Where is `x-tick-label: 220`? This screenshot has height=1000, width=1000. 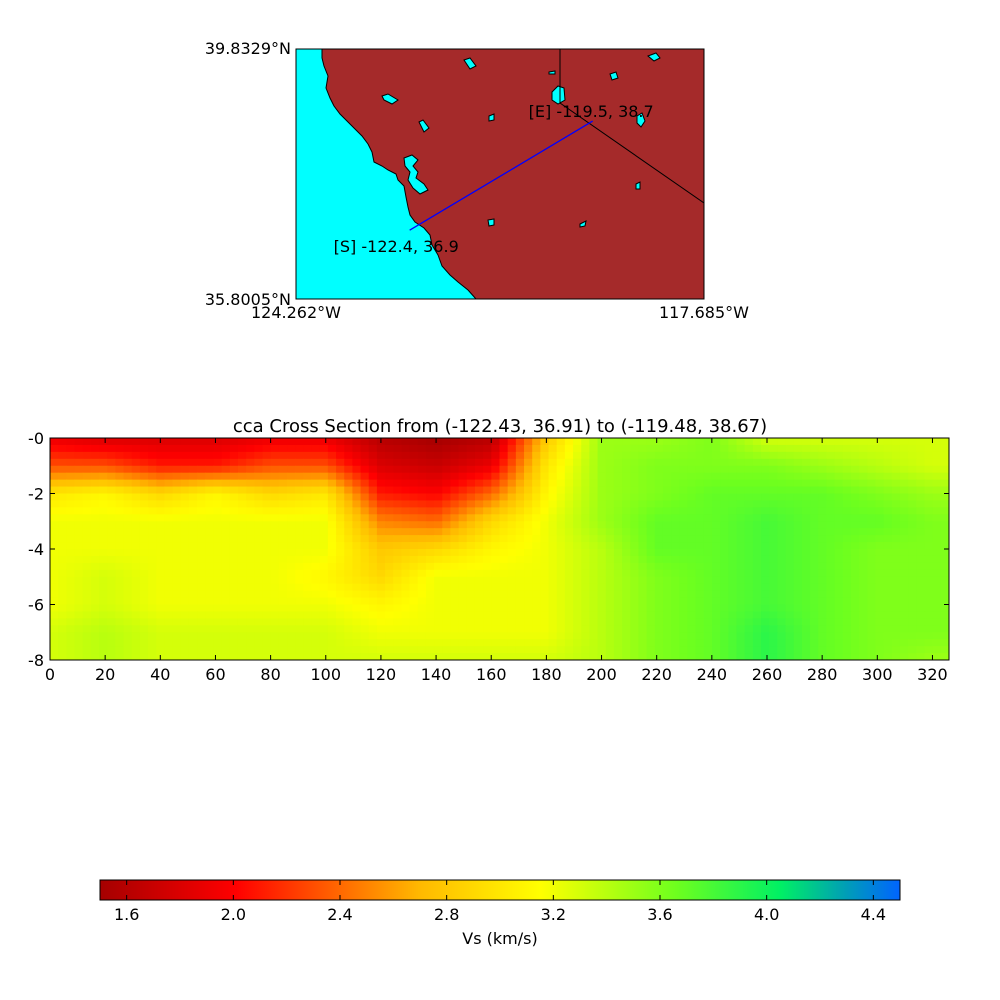
x-tick-label: 220 is located at coordinates (656, 674).